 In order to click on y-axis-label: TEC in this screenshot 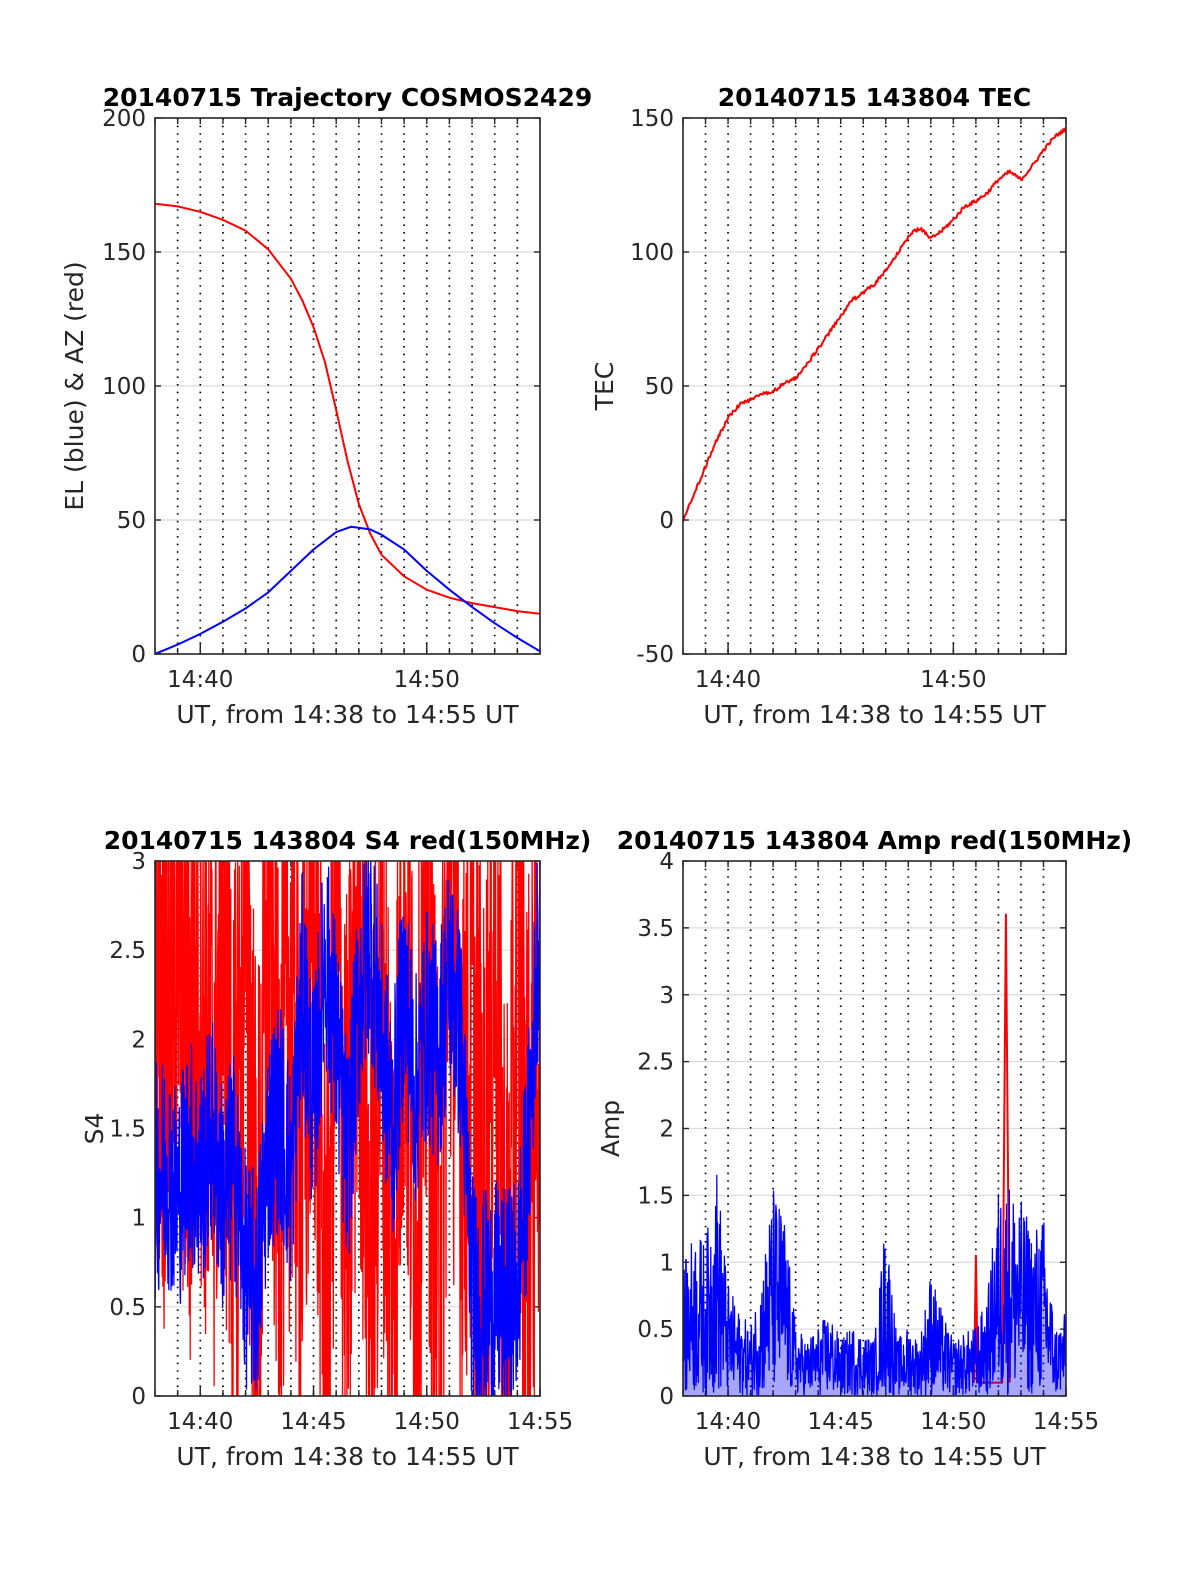, I will do `click(604, 387)`.